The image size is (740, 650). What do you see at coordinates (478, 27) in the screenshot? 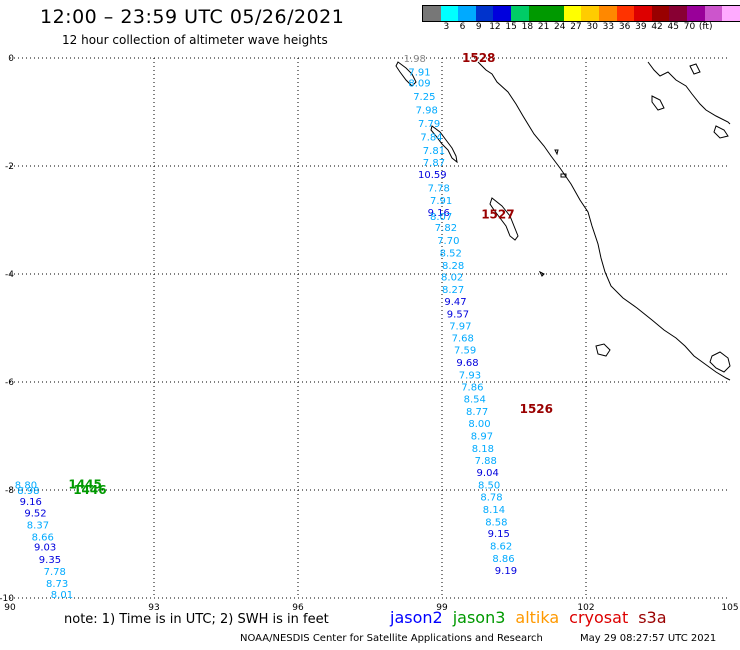
I see `legend-label: 9` at bounding box center [478, 27].